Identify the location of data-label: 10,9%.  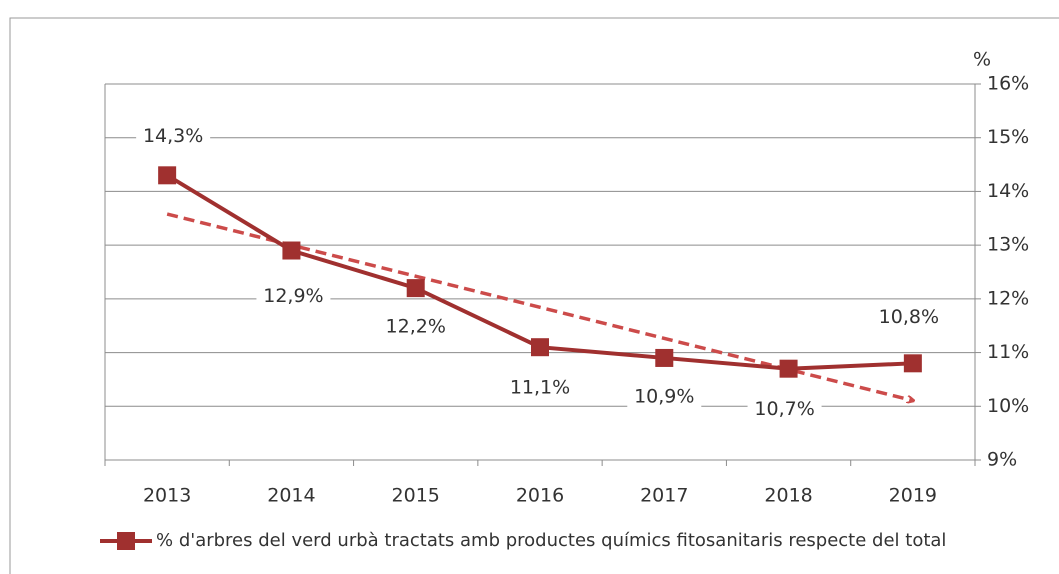
(664, 396).